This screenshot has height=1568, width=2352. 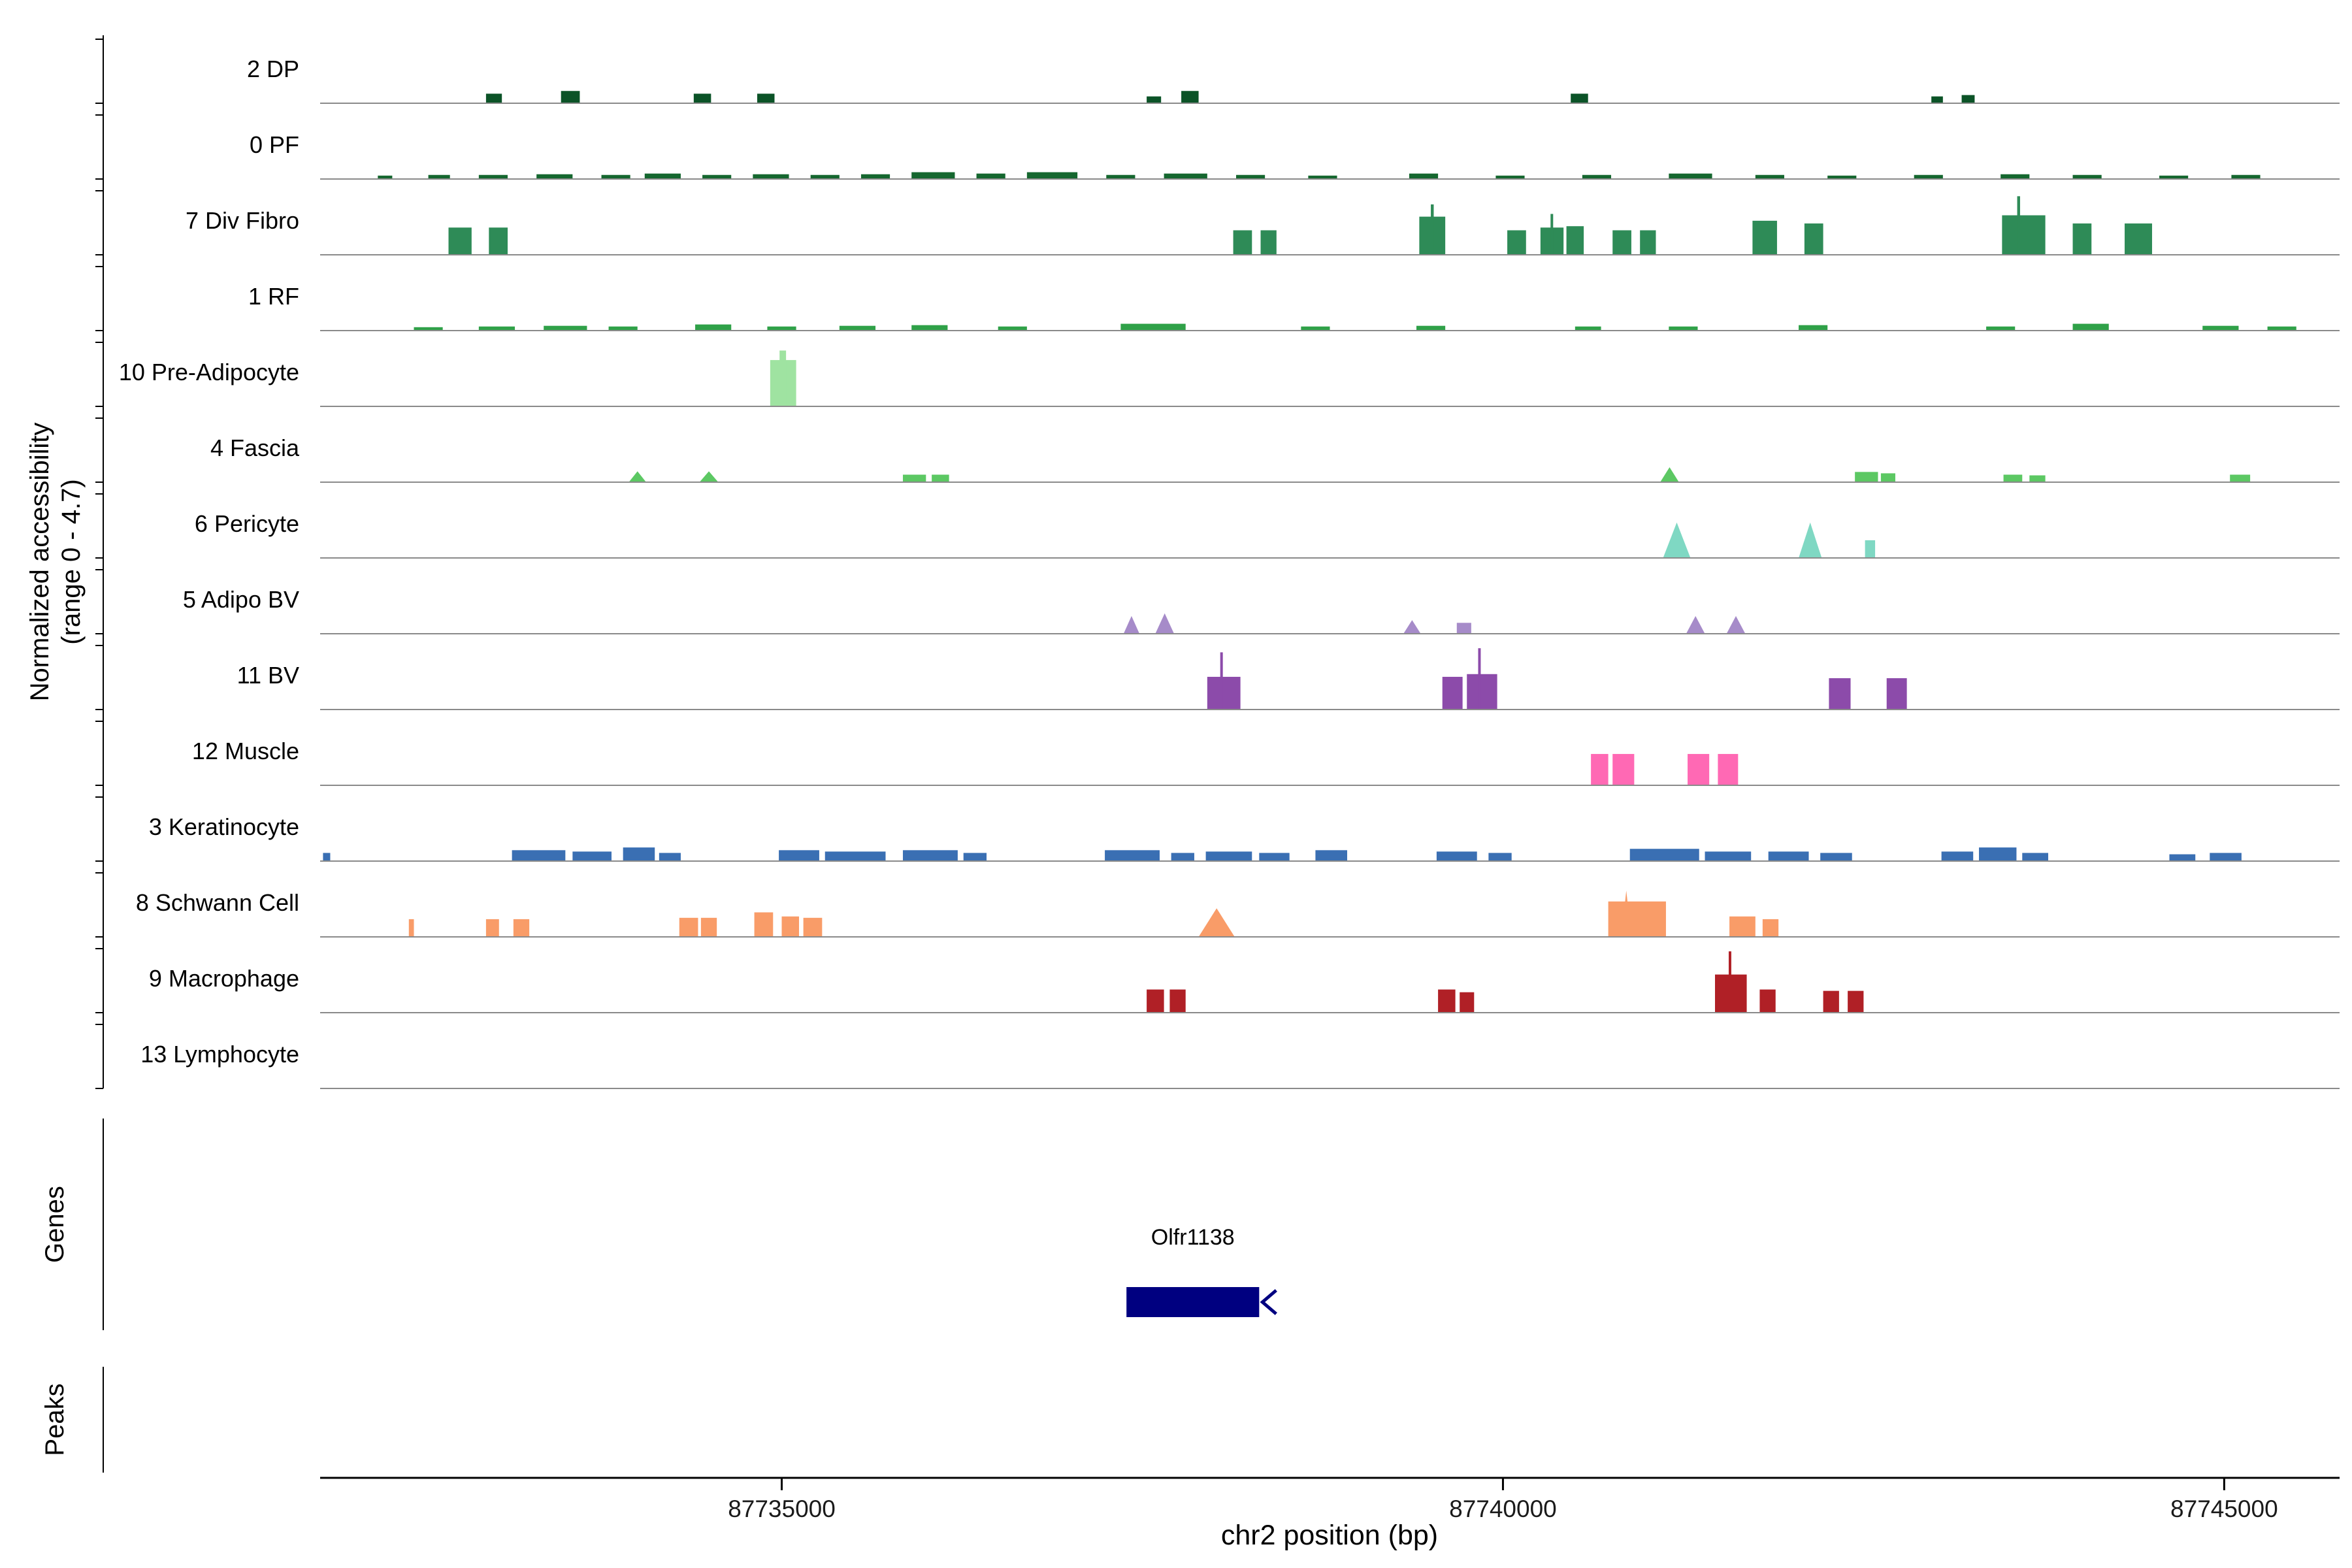 I want to click on signal-track-13-lymphocyte: 13 Lymphocyte, so click(x=1240, y=1065).